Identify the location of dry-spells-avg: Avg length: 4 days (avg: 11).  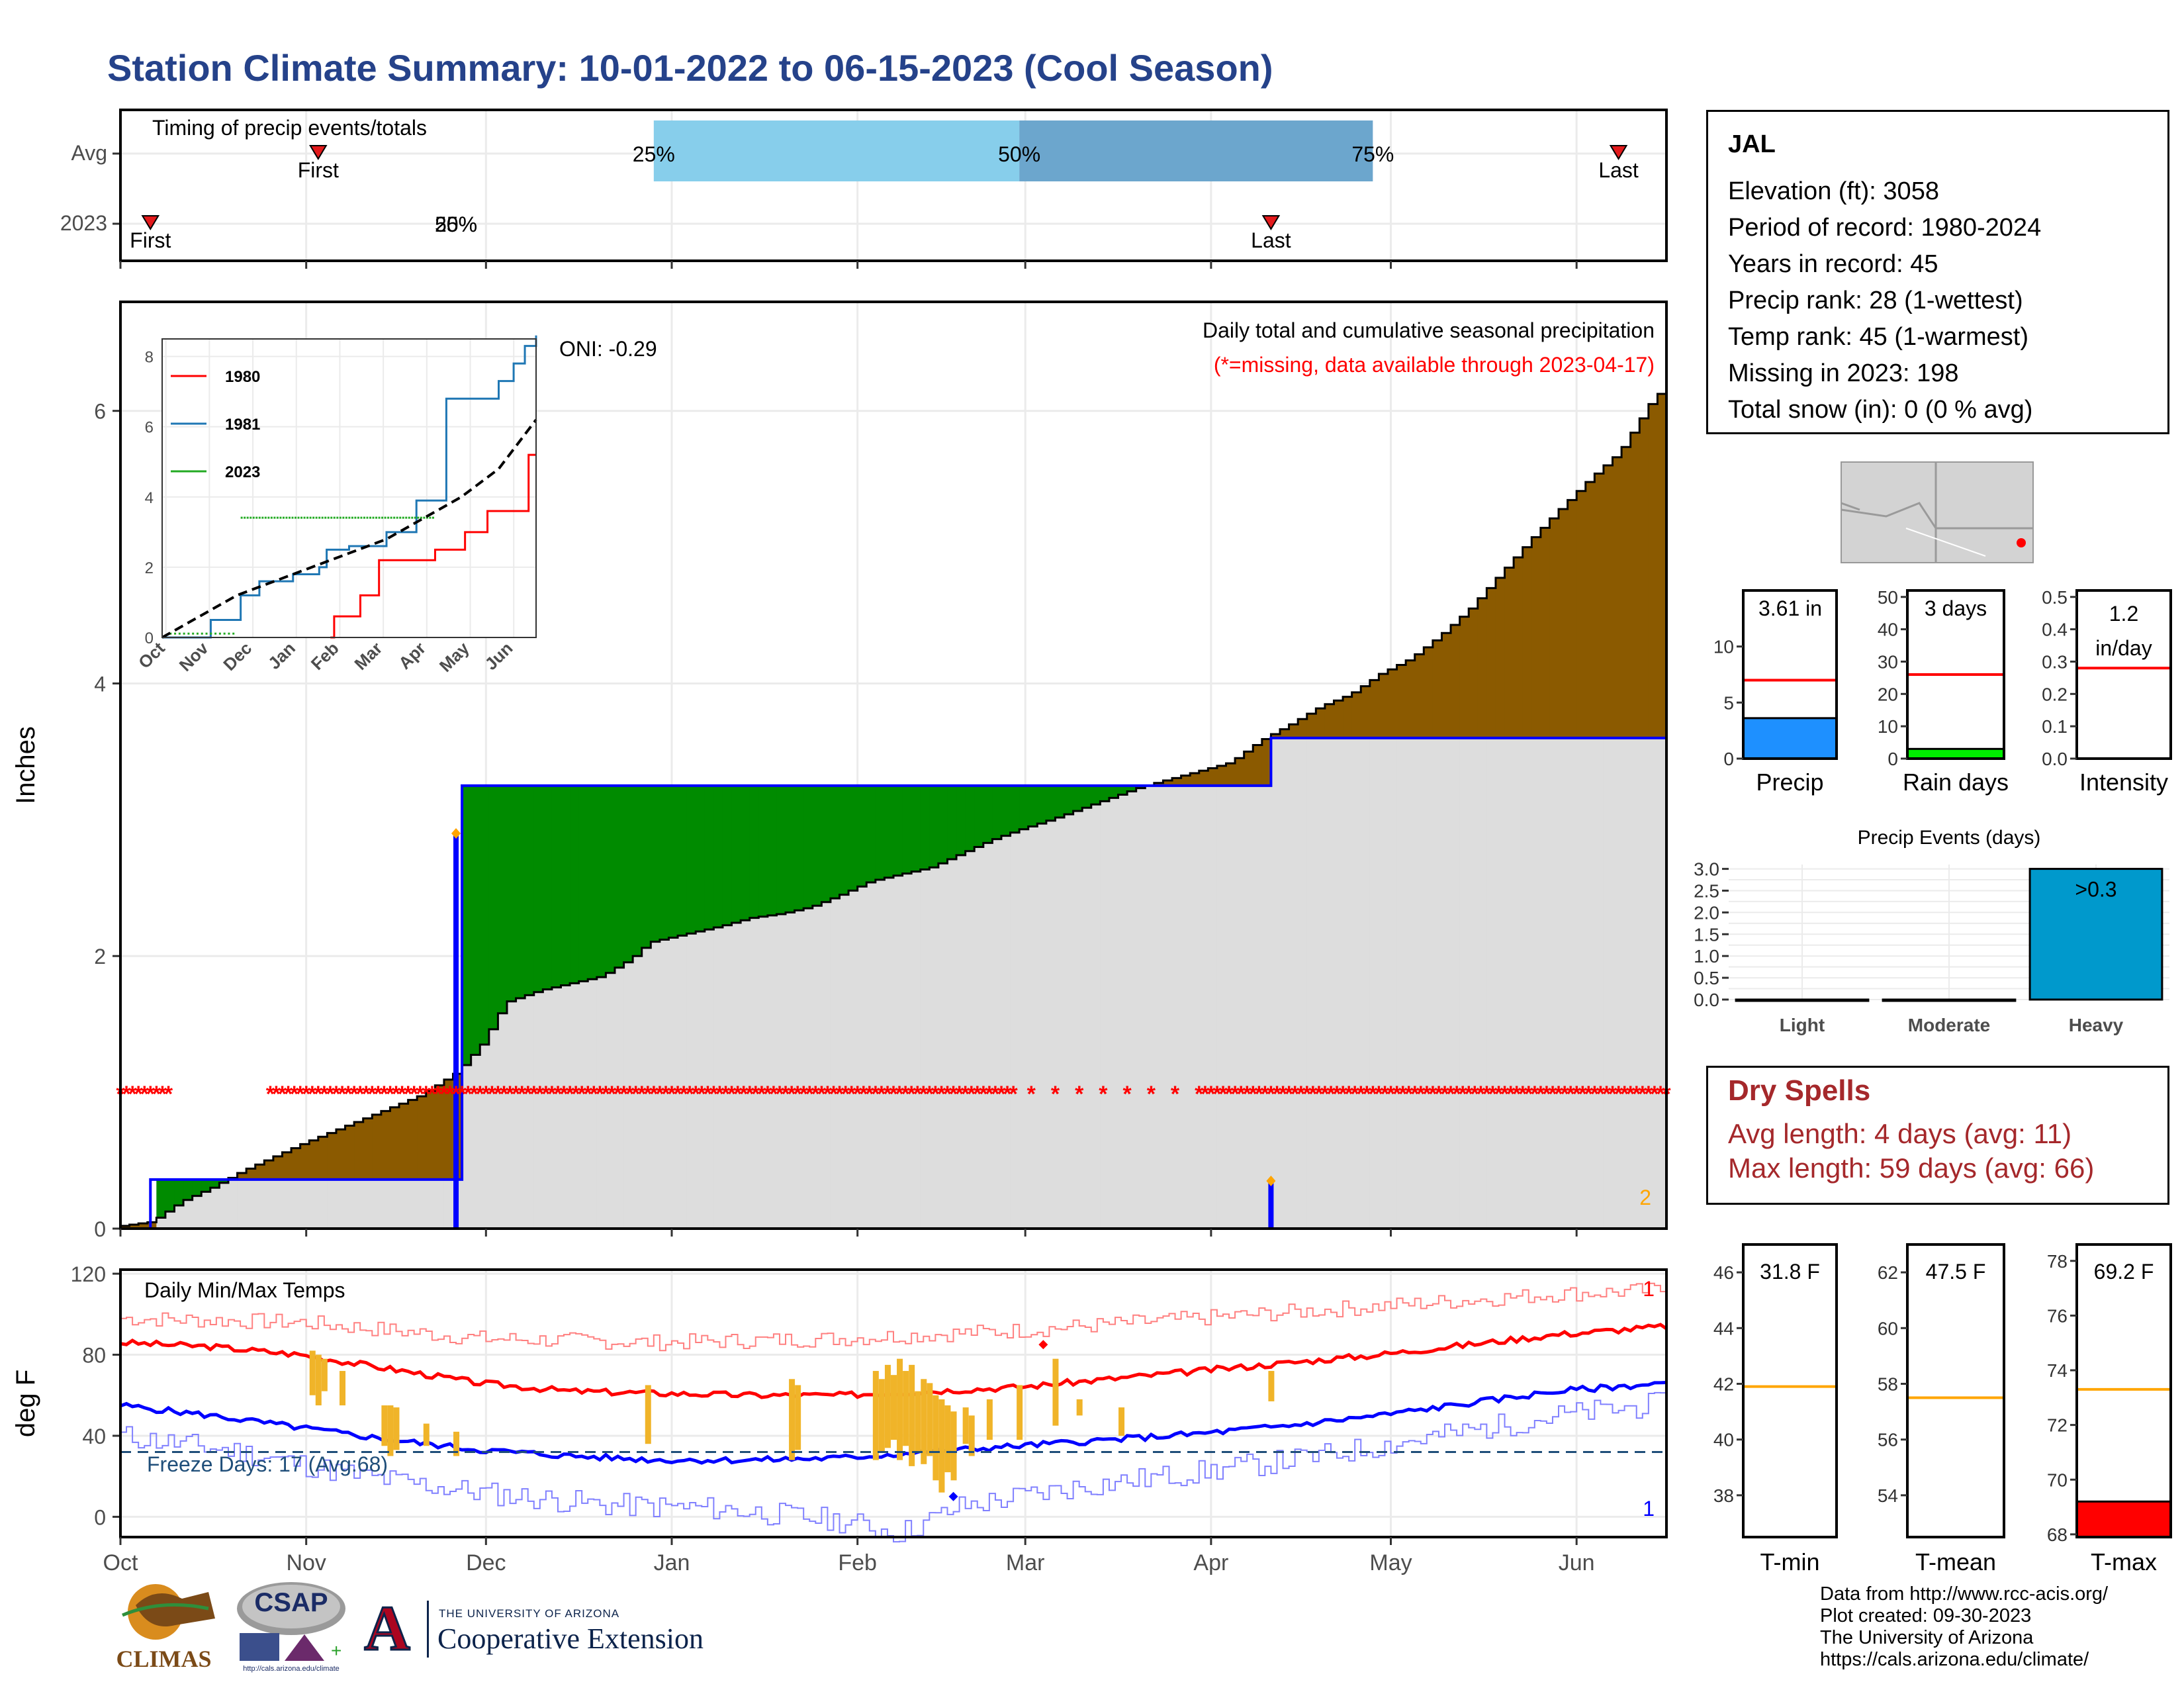
(1900, 1133).